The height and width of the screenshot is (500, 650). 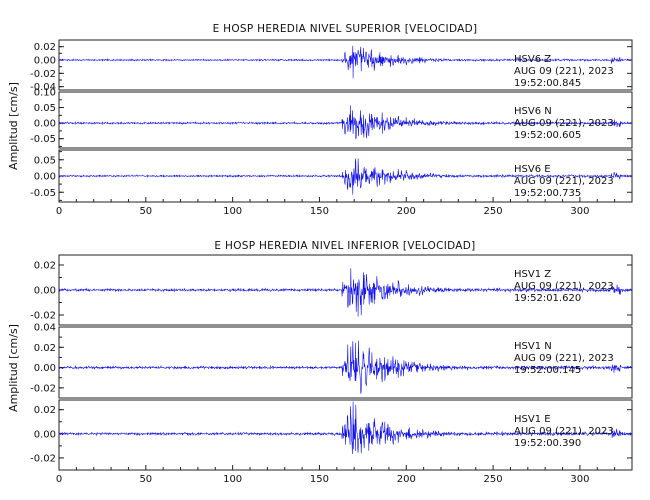 I want to click on time-label-p1-hsv1-n: 19:52:00.145, so click(x=547, y=370).